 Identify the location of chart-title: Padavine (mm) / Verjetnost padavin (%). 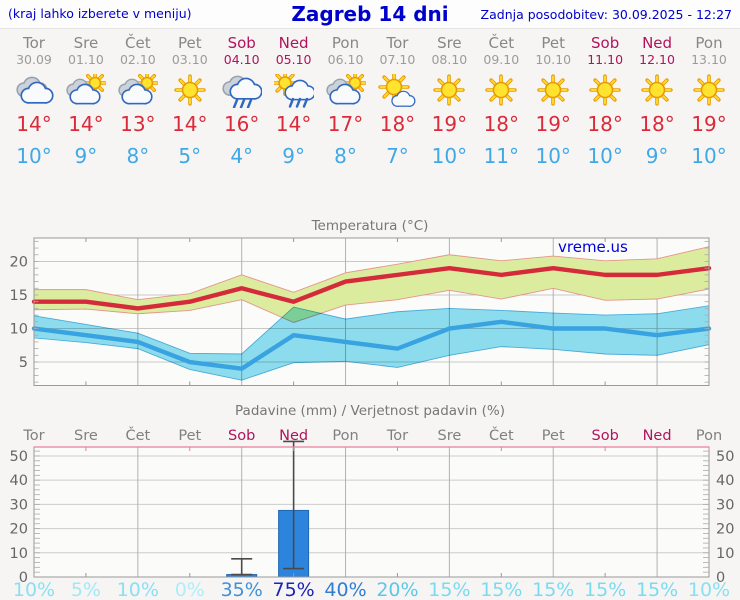
(370, 411).